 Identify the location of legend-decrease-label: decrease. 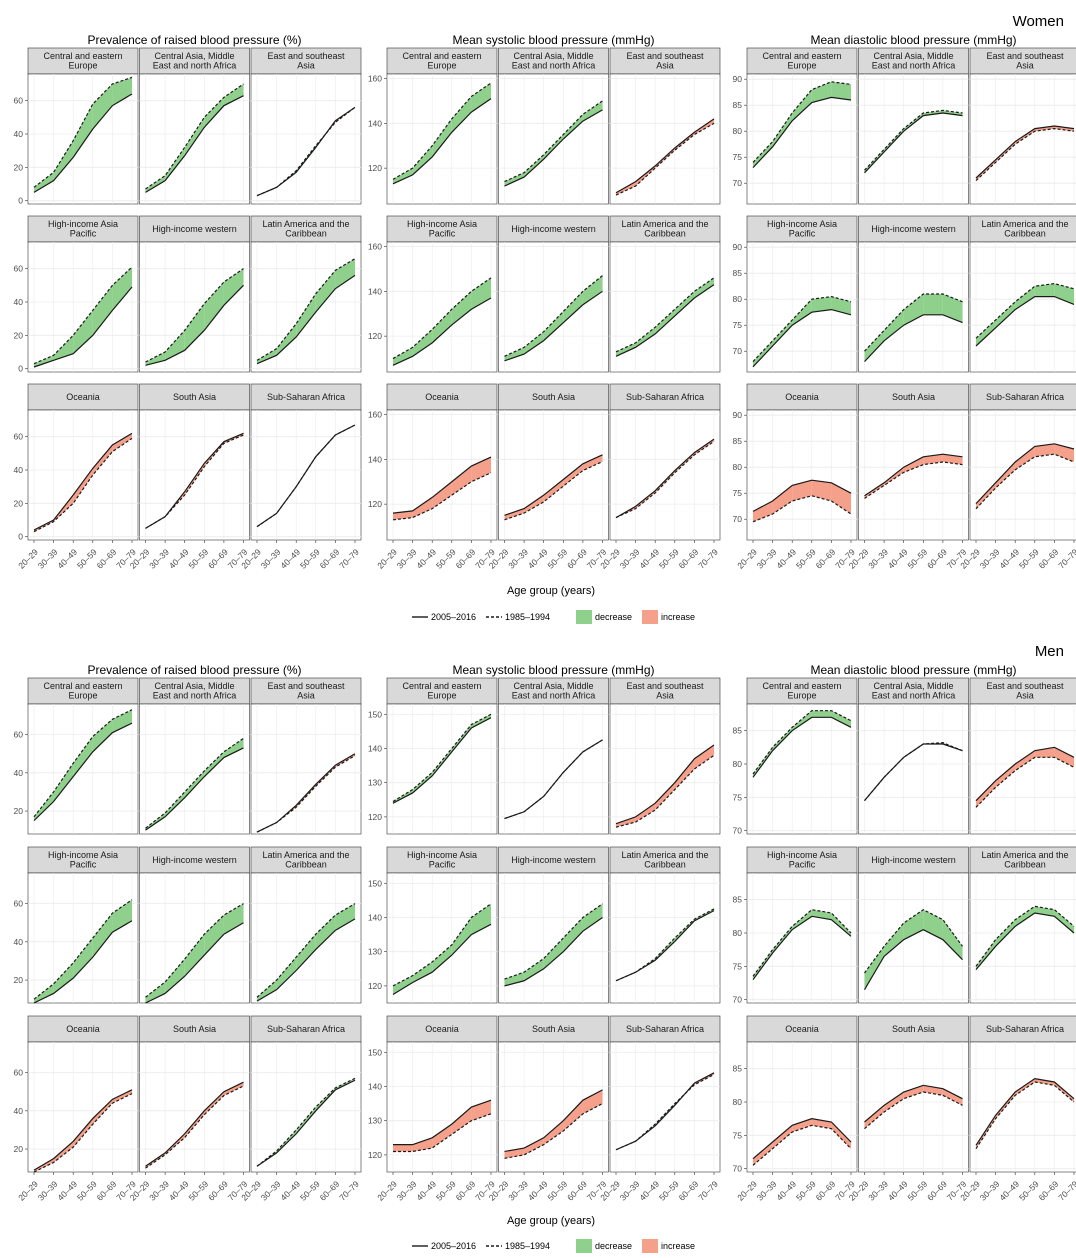
(613, 1246).